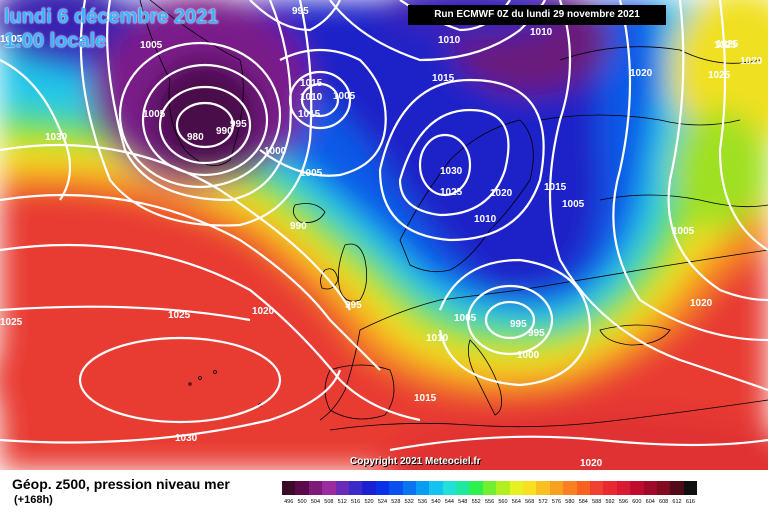 This screenshot has height=512, width=768. Describe the element at coordinates (503, 502) in the screenshot. I see `colorbar-label: 560` at that location.